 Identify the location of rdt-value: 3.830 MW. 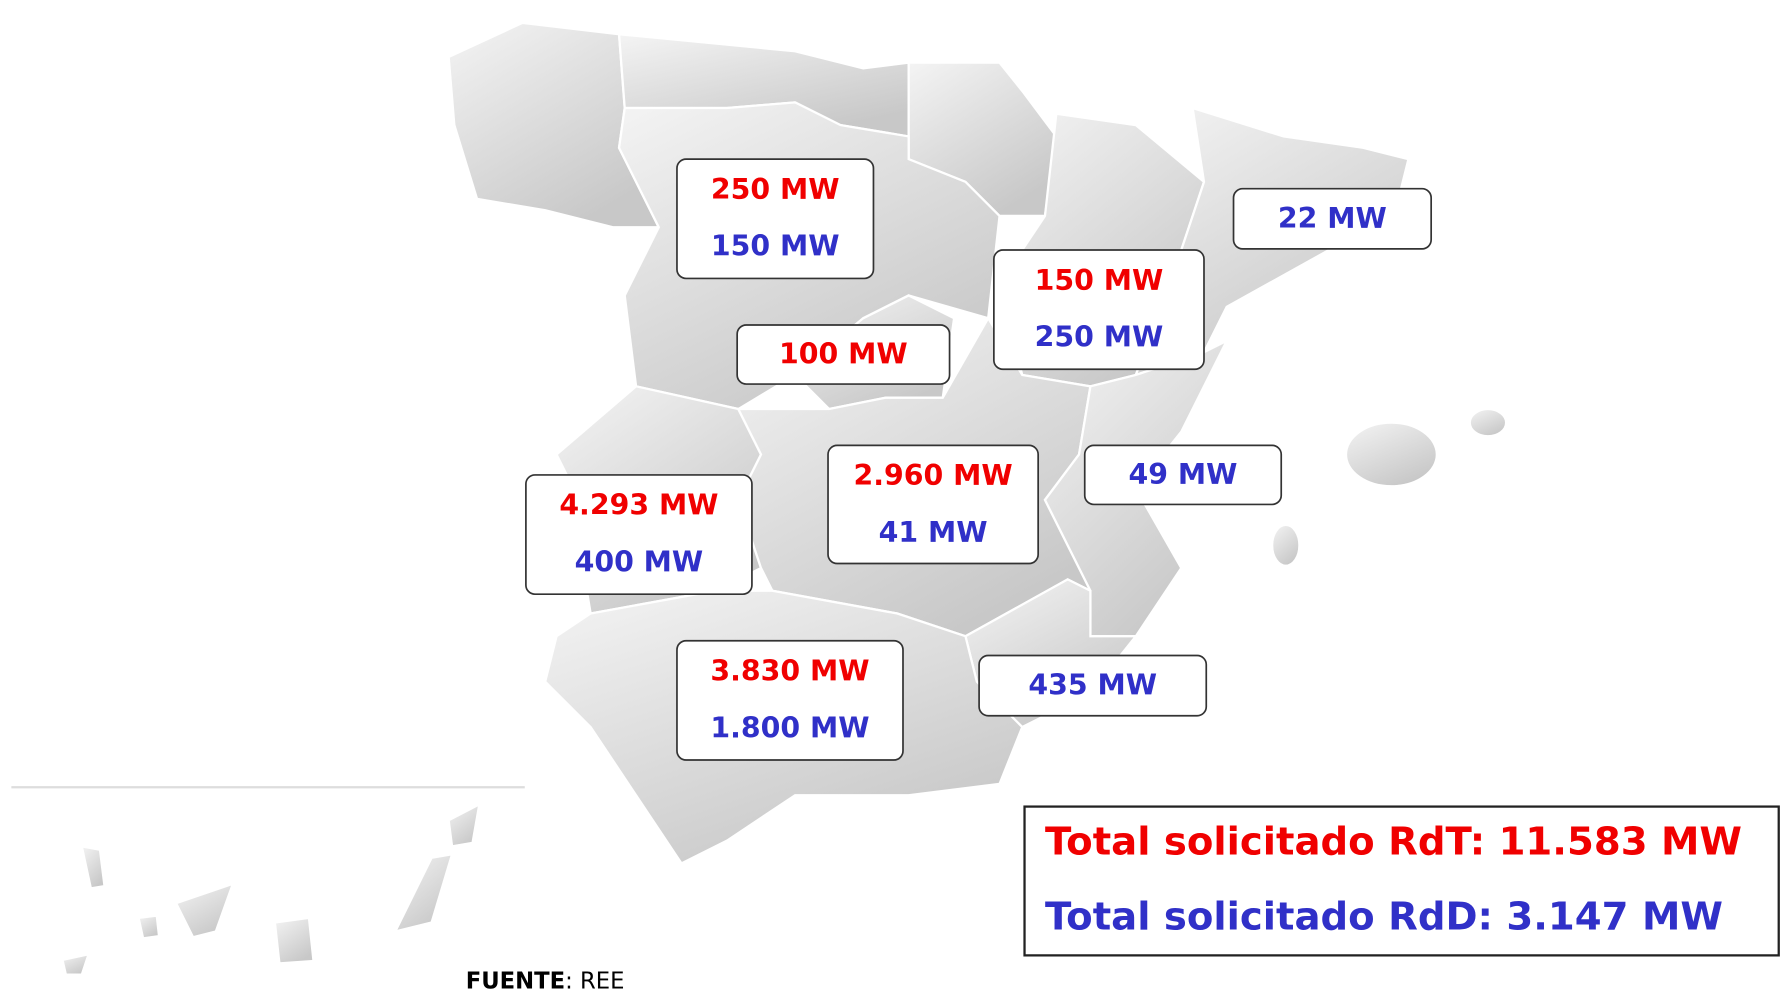
(789, 671).